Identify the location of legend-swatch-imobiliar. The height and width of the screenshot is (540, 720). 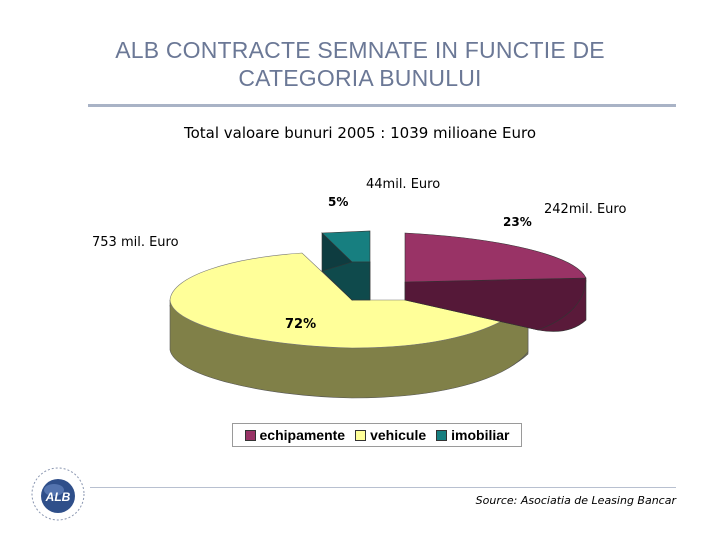
(442, 435).